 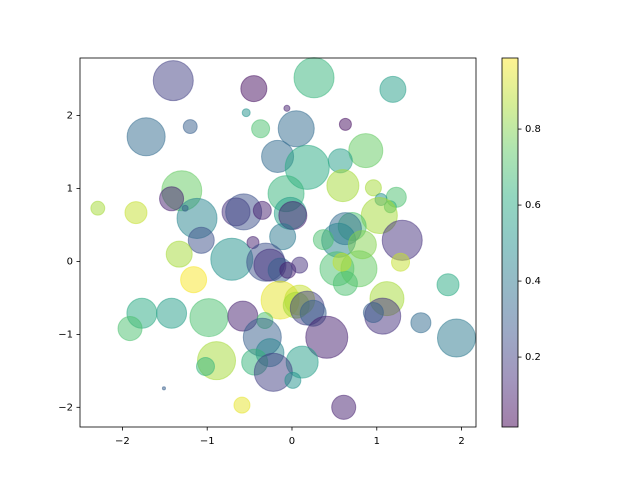 What do you see at coordinates (533, 357) in the screenshot?
I see `colorbar-tick-label: 0.2` at bounding box center [533, 357].